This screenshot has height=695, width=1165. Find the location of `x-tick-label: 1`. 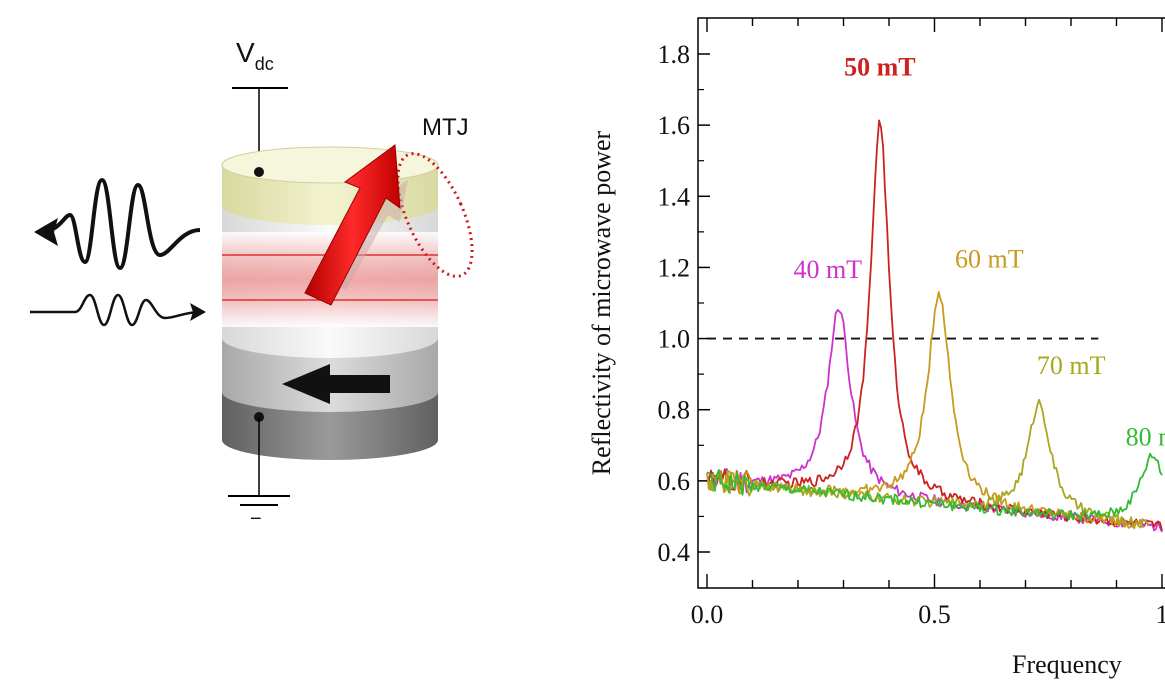

x-tick-label: 1 is located at coordinates (1160, 614).